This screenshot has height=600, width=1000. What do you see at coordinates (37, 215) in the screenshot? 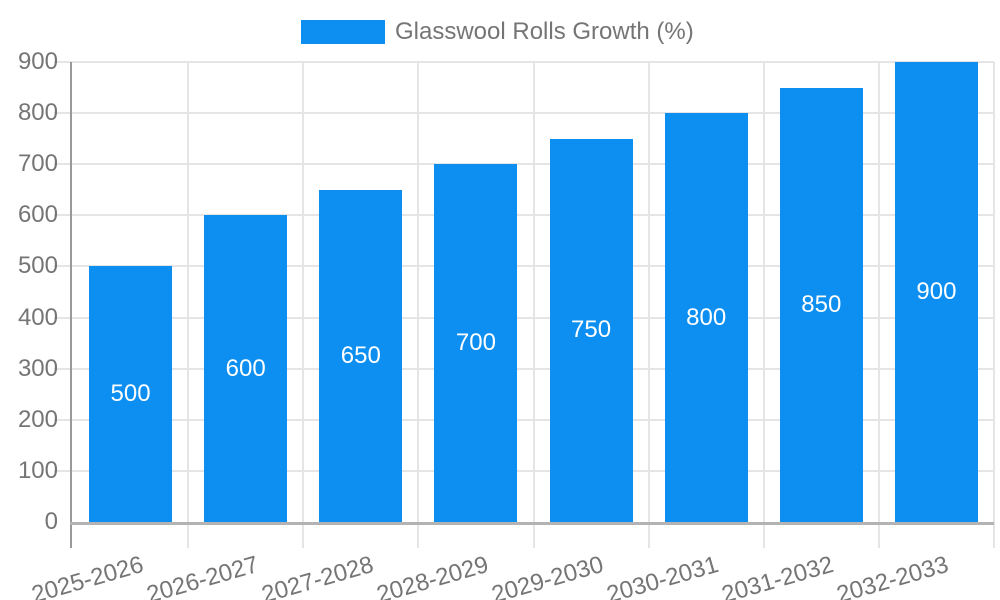
I see `y-axis-tick-label: 600` at bounding box center [37, 215].